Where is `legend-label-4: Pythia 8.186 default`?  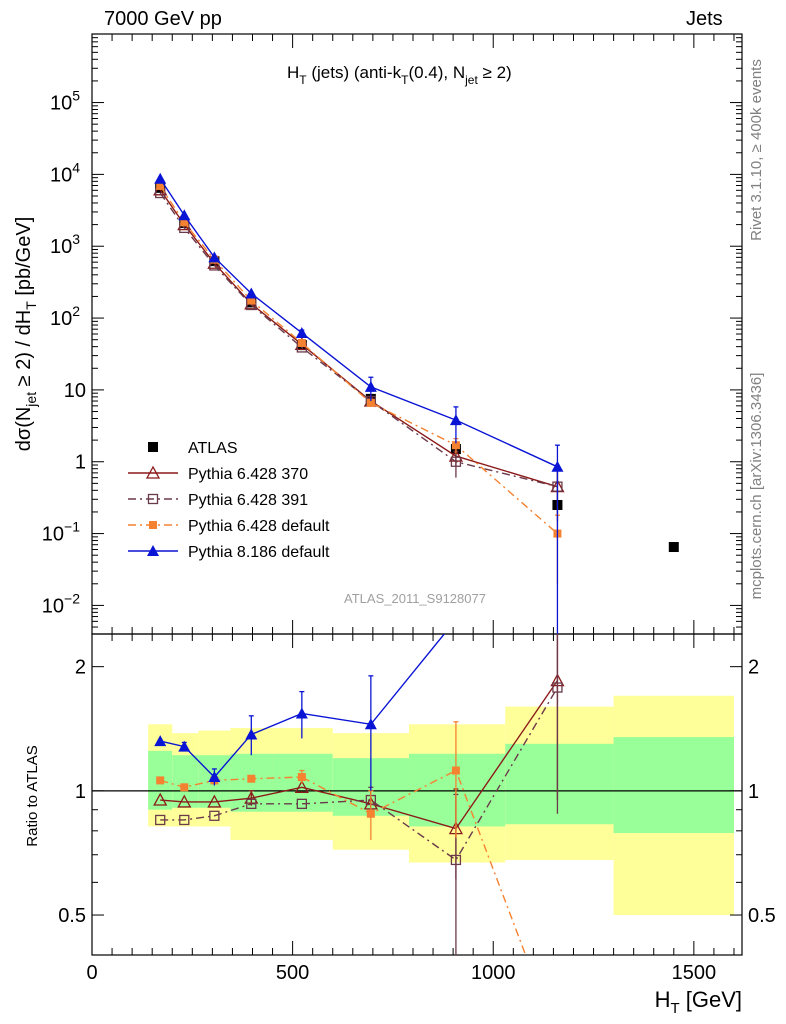 legend-label-4: Pythia 8.186 default is located at coordinates (259, 552).